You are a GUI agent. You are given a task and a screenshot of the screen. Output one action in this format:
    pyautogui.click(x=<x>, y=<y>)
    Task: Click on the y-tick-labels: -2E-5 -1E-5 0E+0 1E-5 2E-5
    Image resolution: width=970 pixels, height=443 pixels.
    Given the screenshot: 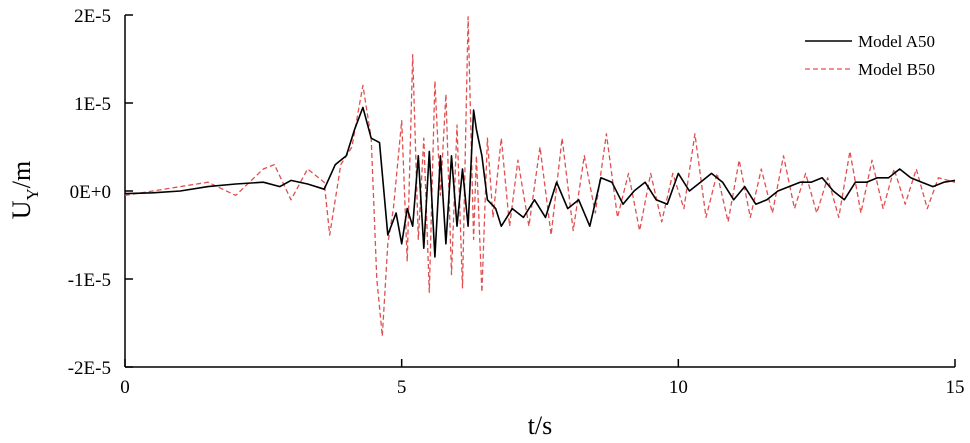 What is the action you would take?
    pyautogui.click(x=89, y=192)
    